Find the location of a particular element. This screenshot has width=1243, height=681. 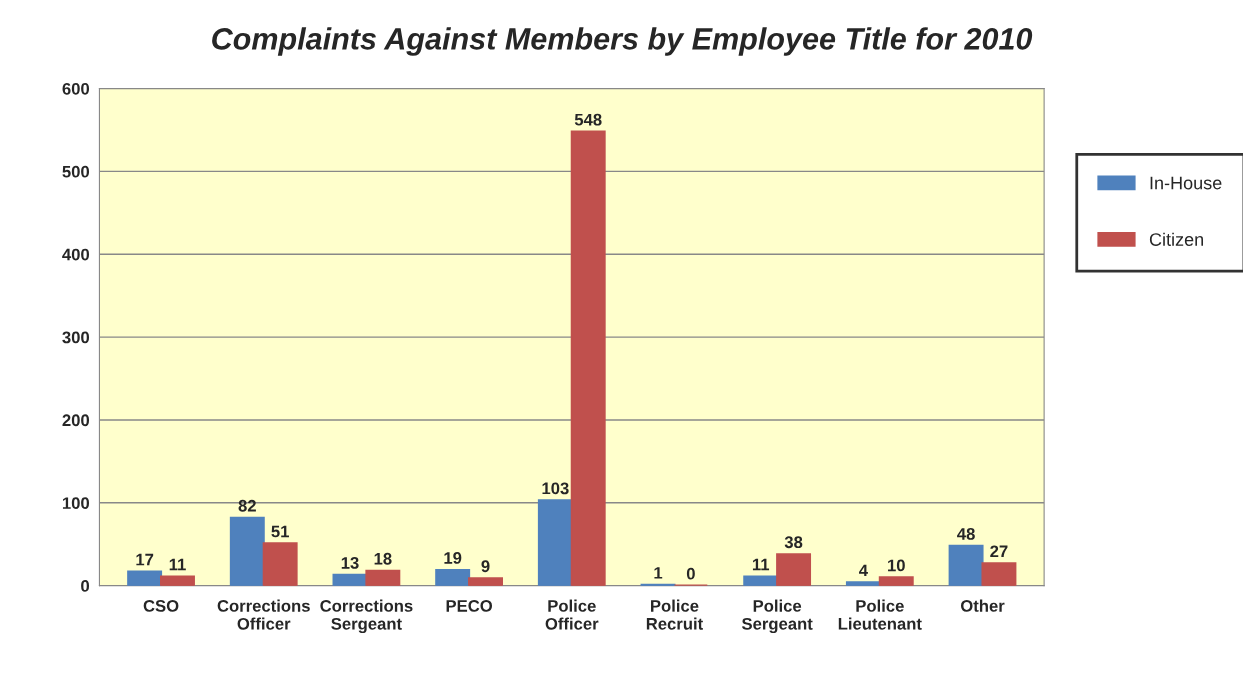

y-tick-label: 400 is located at coordinates (76, 254).